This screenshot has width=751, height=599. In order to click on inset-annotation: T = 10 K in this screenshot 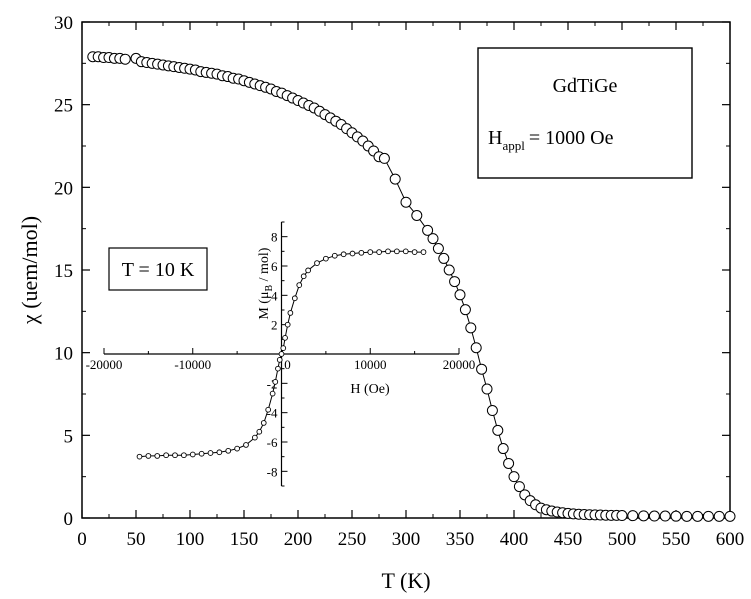, I will do `click(158, 269)`.